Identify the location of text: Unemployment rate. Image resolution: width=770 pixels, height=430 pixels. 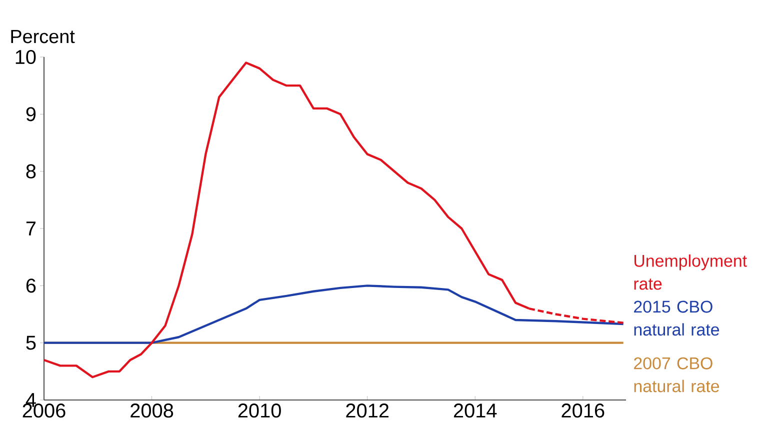
(690, 272).